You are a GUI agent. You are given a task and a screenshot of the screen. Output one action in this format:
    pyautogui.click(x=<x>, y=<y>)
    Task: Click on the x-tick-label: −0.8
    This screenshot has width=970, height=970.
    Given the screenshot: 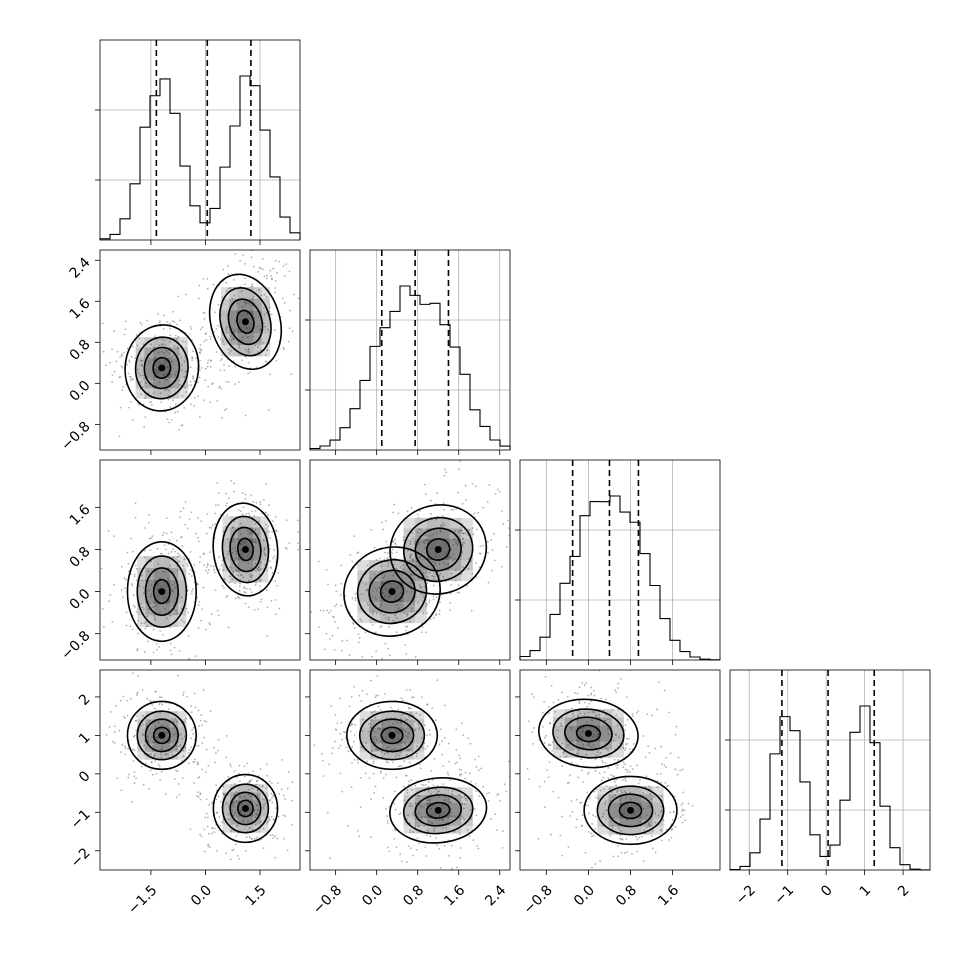 What is the action you would take?
    pyautogui.click(x=327, y=899)
    